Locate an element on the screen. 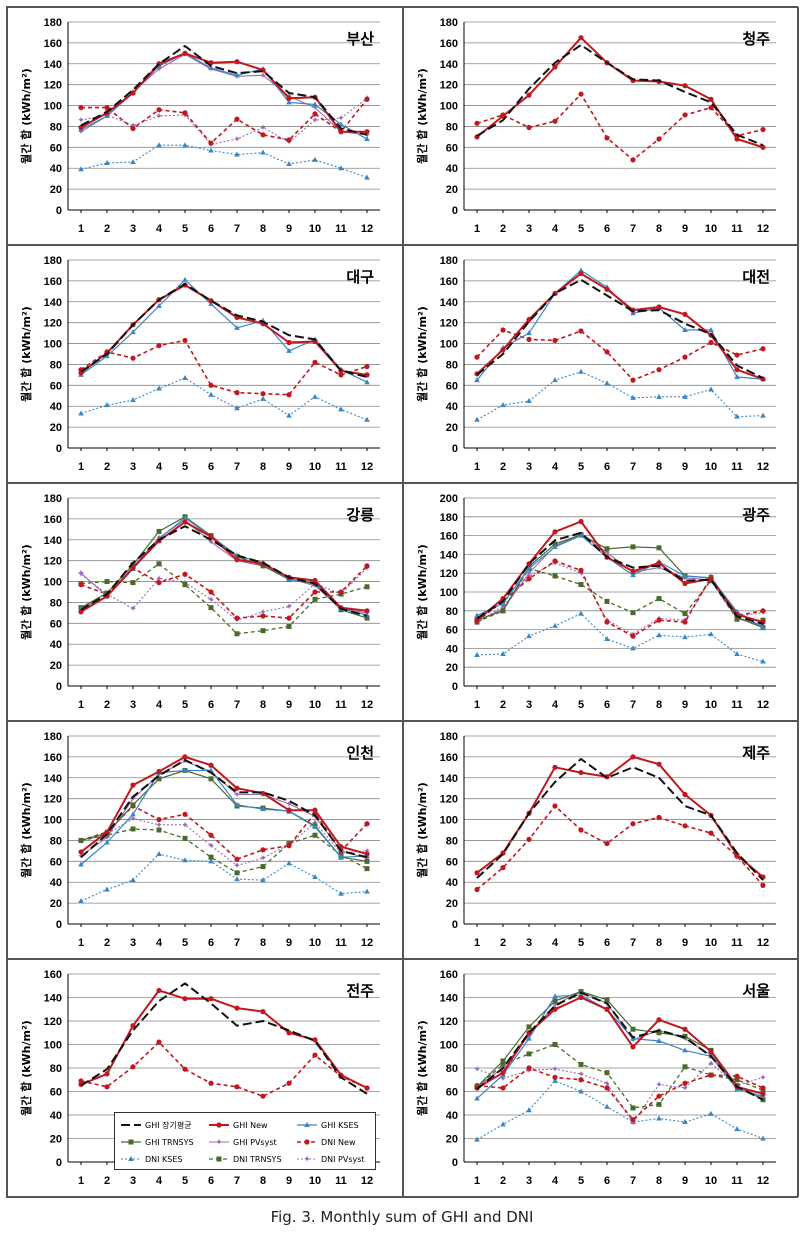 This screenshot has width=804, height=1234. y-tick-label: 180 is located at coordinates (449, 261).